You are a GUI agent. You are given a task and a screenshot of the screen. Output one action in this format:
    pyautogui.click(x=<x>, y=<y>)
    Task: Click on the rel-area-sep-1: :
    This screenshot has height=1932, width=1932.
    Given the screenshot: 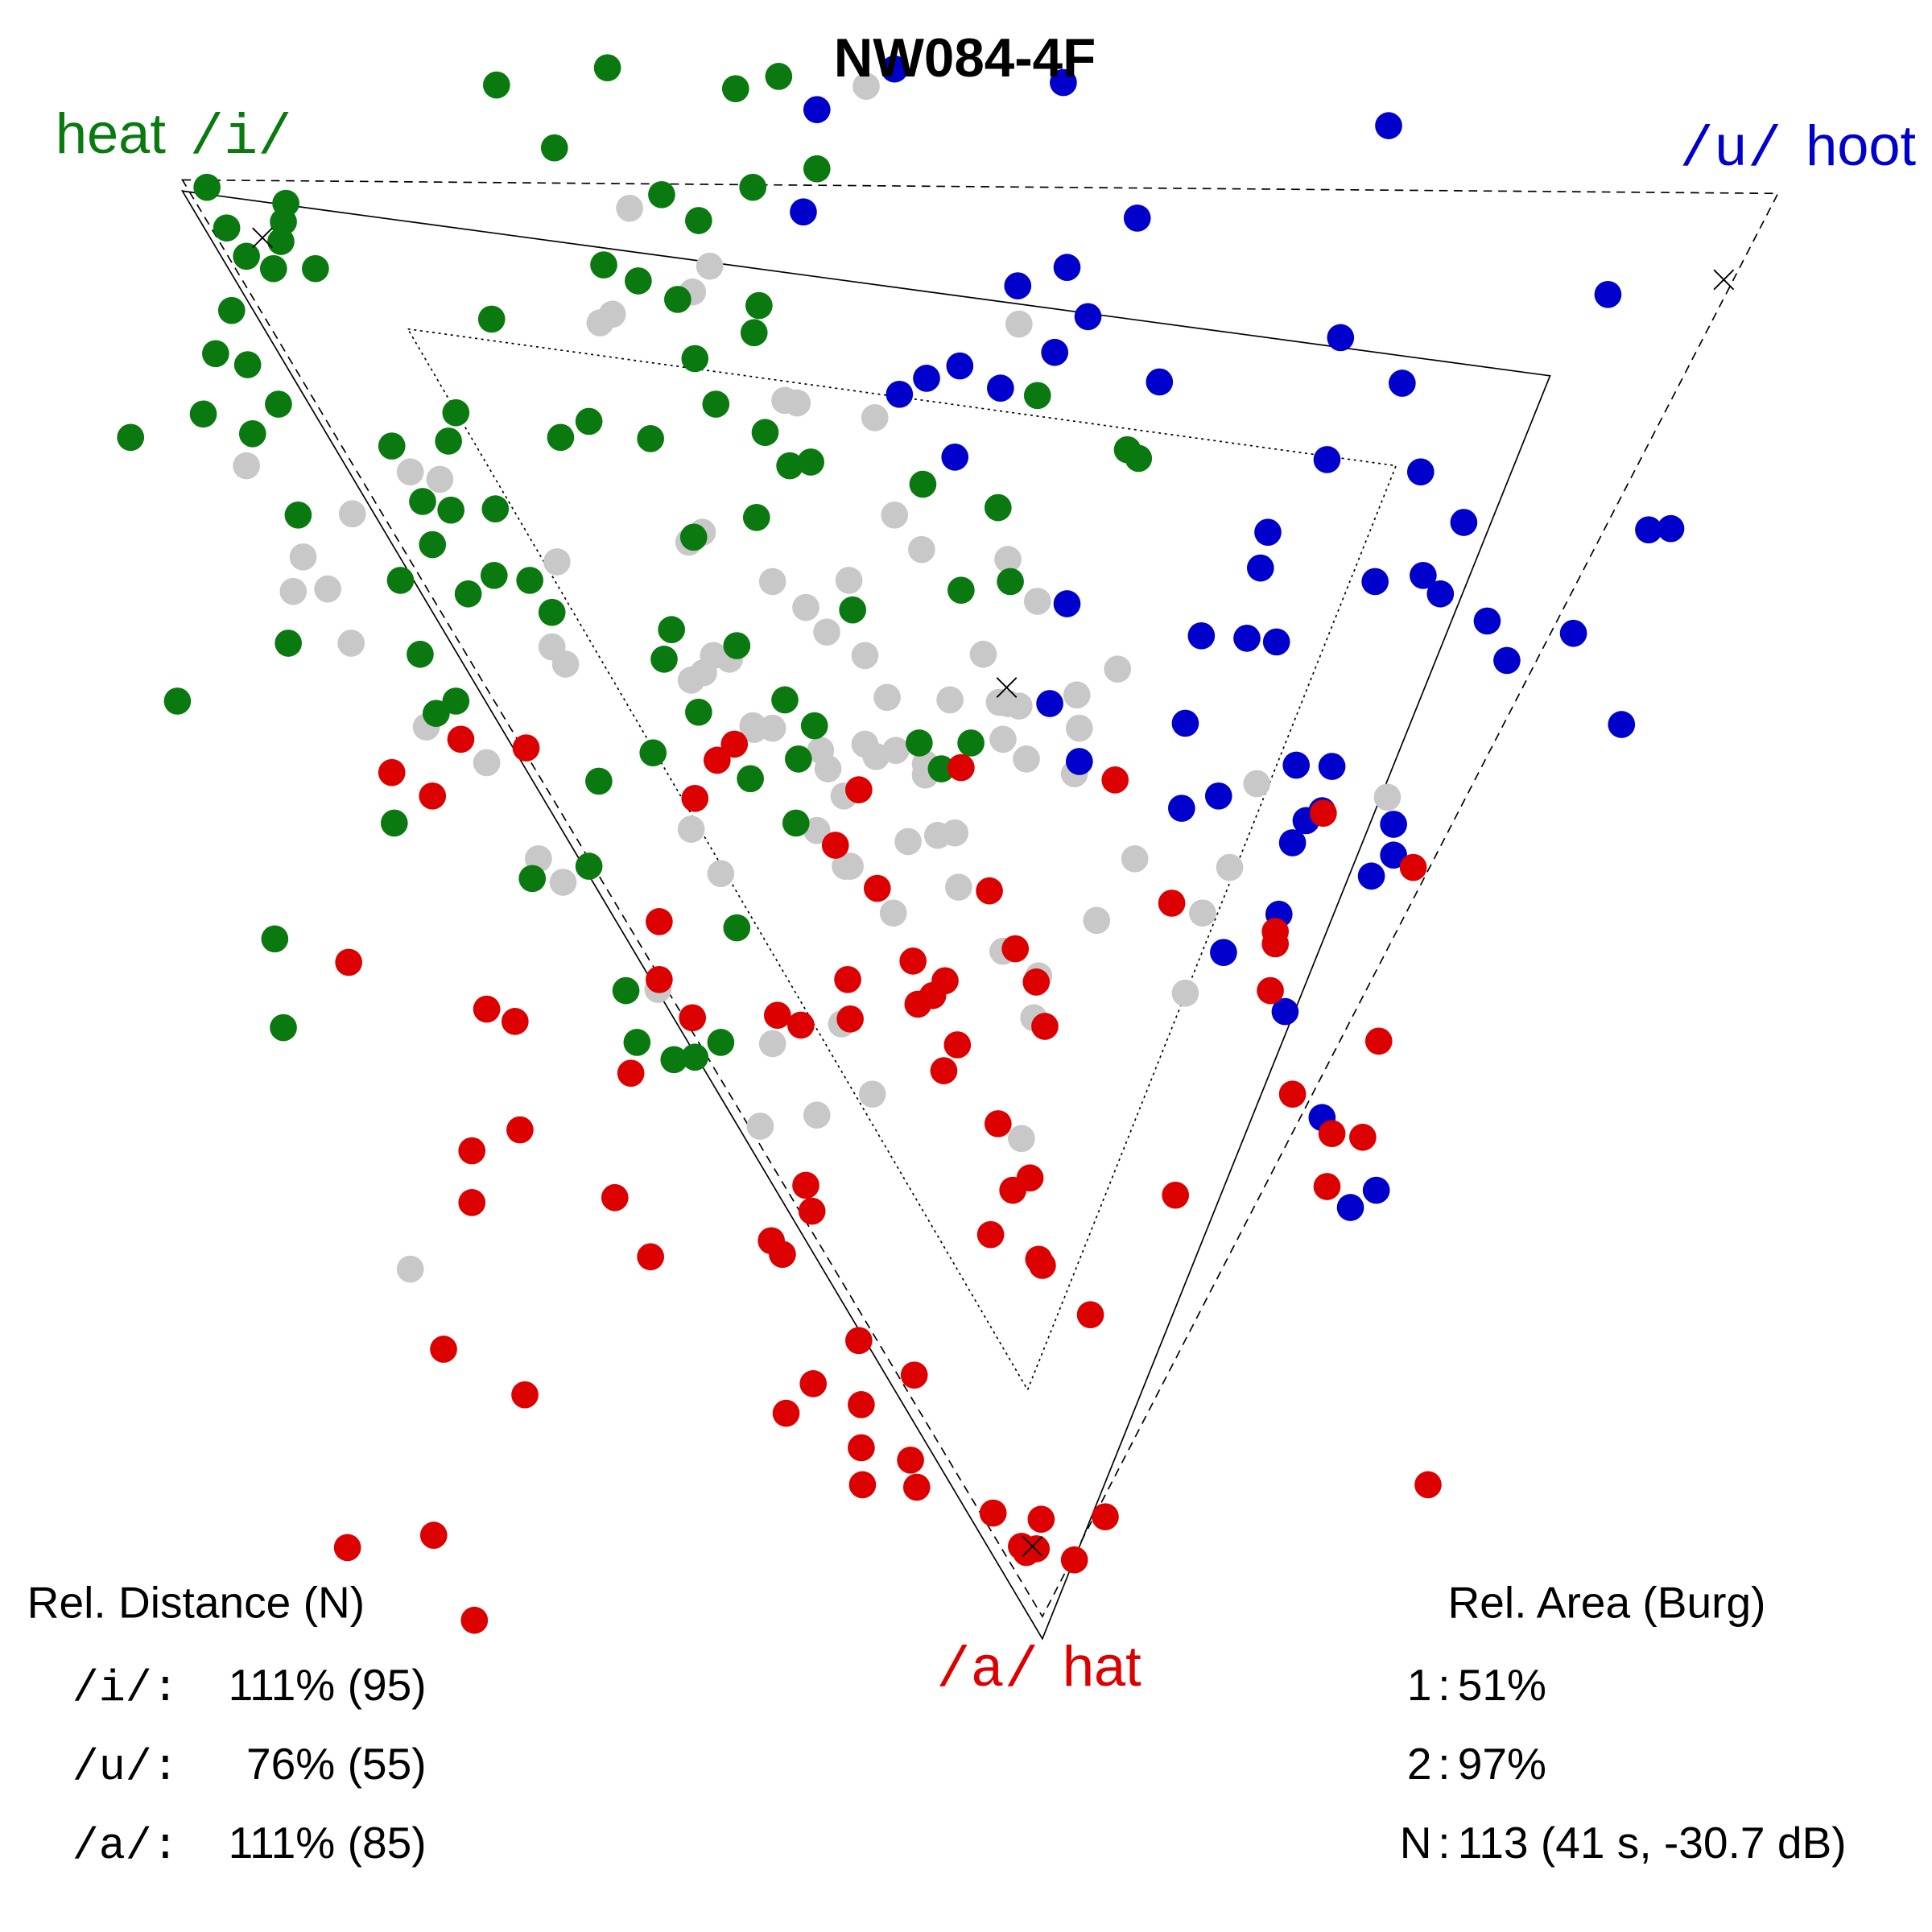 What is the action you would take?
    pyautogui.click(x=1444, y=1685)
    